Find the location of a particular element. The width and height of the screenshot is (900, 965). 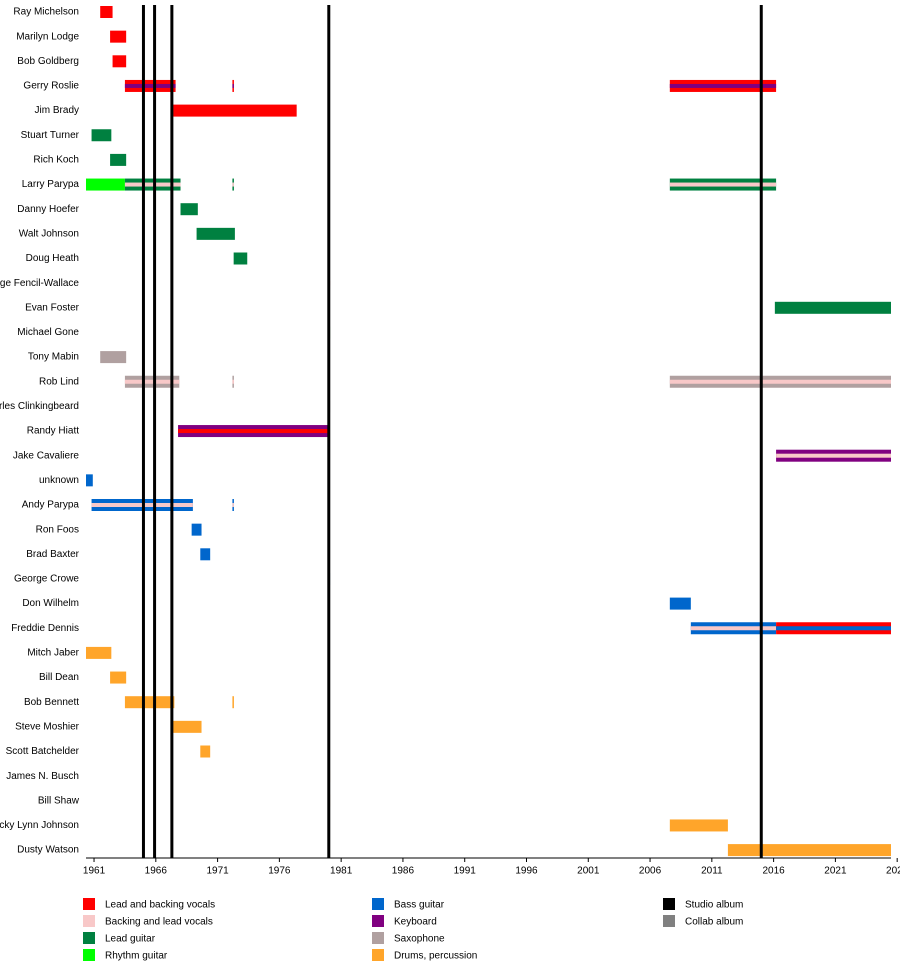

legend-label: Backing and lead vocals is located at coordinates (159, 922).